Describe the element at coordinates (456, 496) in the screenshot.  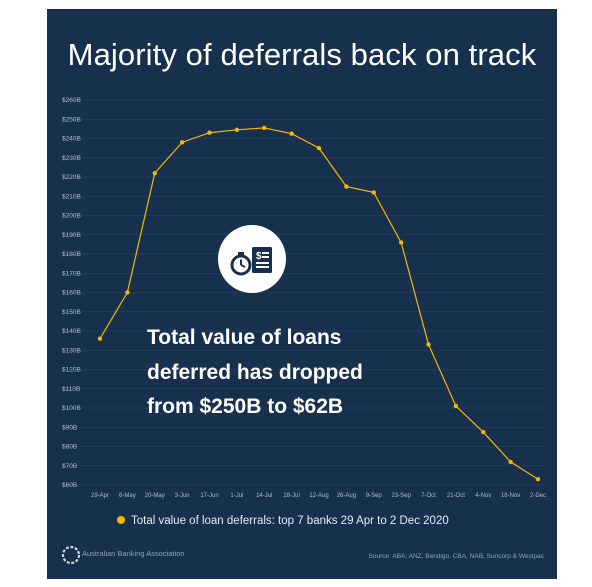
I see `x-tick-label: 21-Oct` at that location.